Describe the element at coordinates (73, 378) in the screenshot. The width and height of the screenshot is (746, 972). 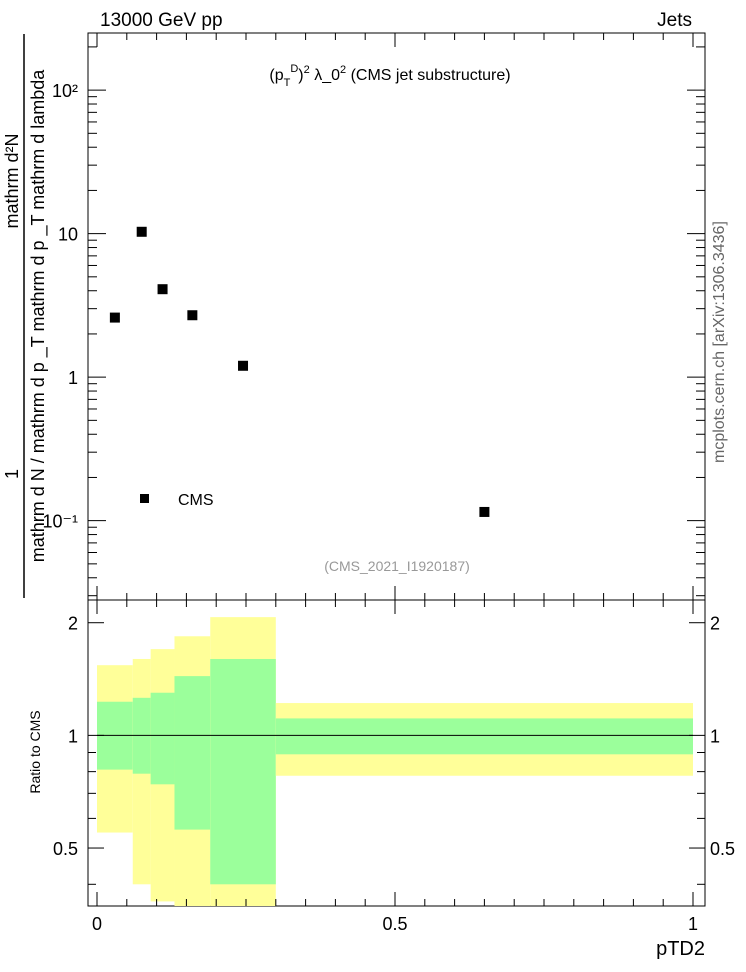
I see `main-y-tick-label-1: 1` at that location.